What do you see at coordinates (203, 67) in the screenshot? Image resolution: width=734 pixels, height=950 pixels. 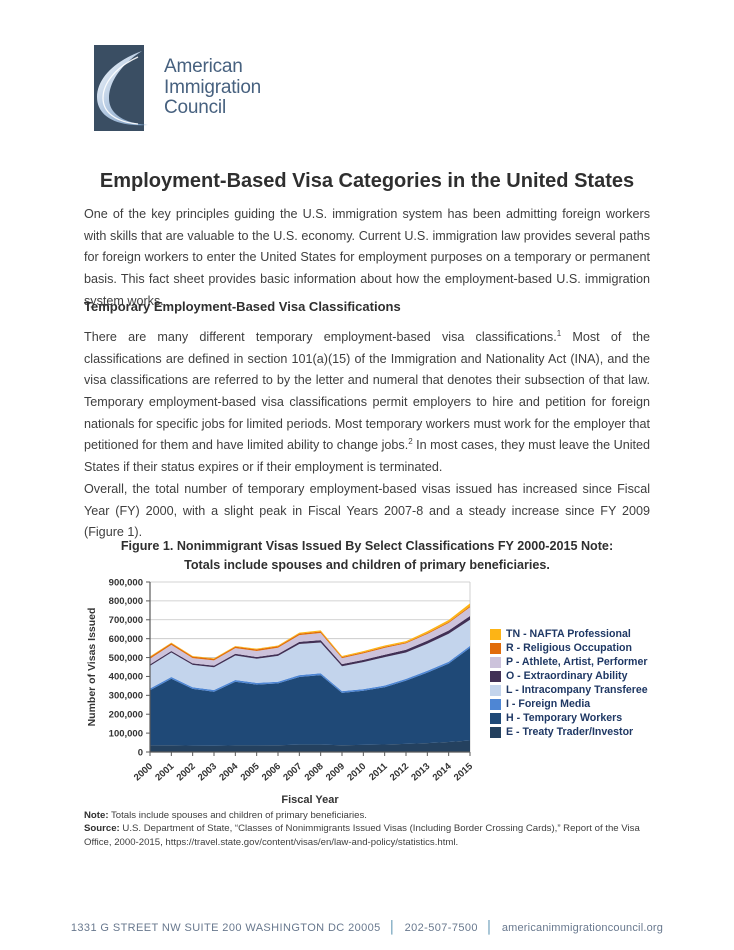 I see `logo-word-1: American` at bounding box center [203, 67].